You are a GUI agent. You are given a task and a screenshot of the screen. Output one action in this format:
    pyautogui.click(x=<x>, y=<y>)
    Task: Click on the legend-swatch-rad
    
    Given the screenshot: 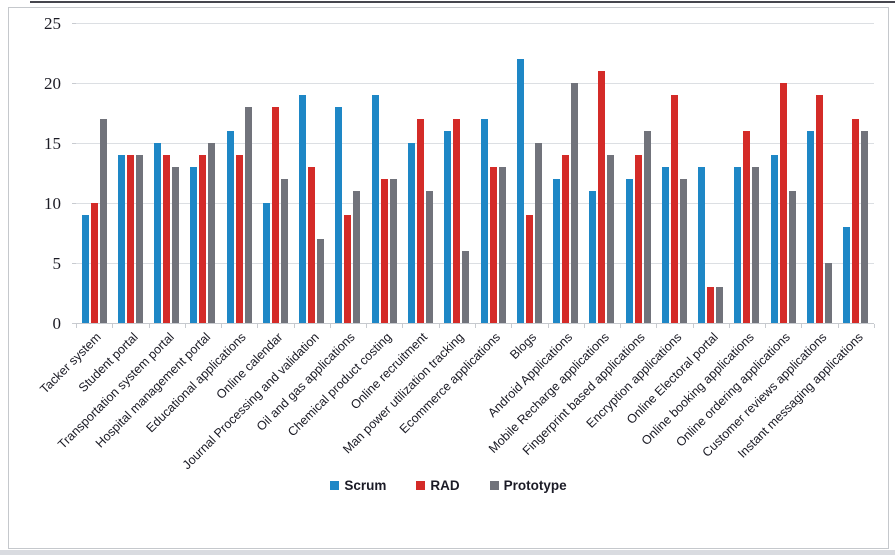 What is the action you would take?
    pyautogui.click(x=421, y=485)
    